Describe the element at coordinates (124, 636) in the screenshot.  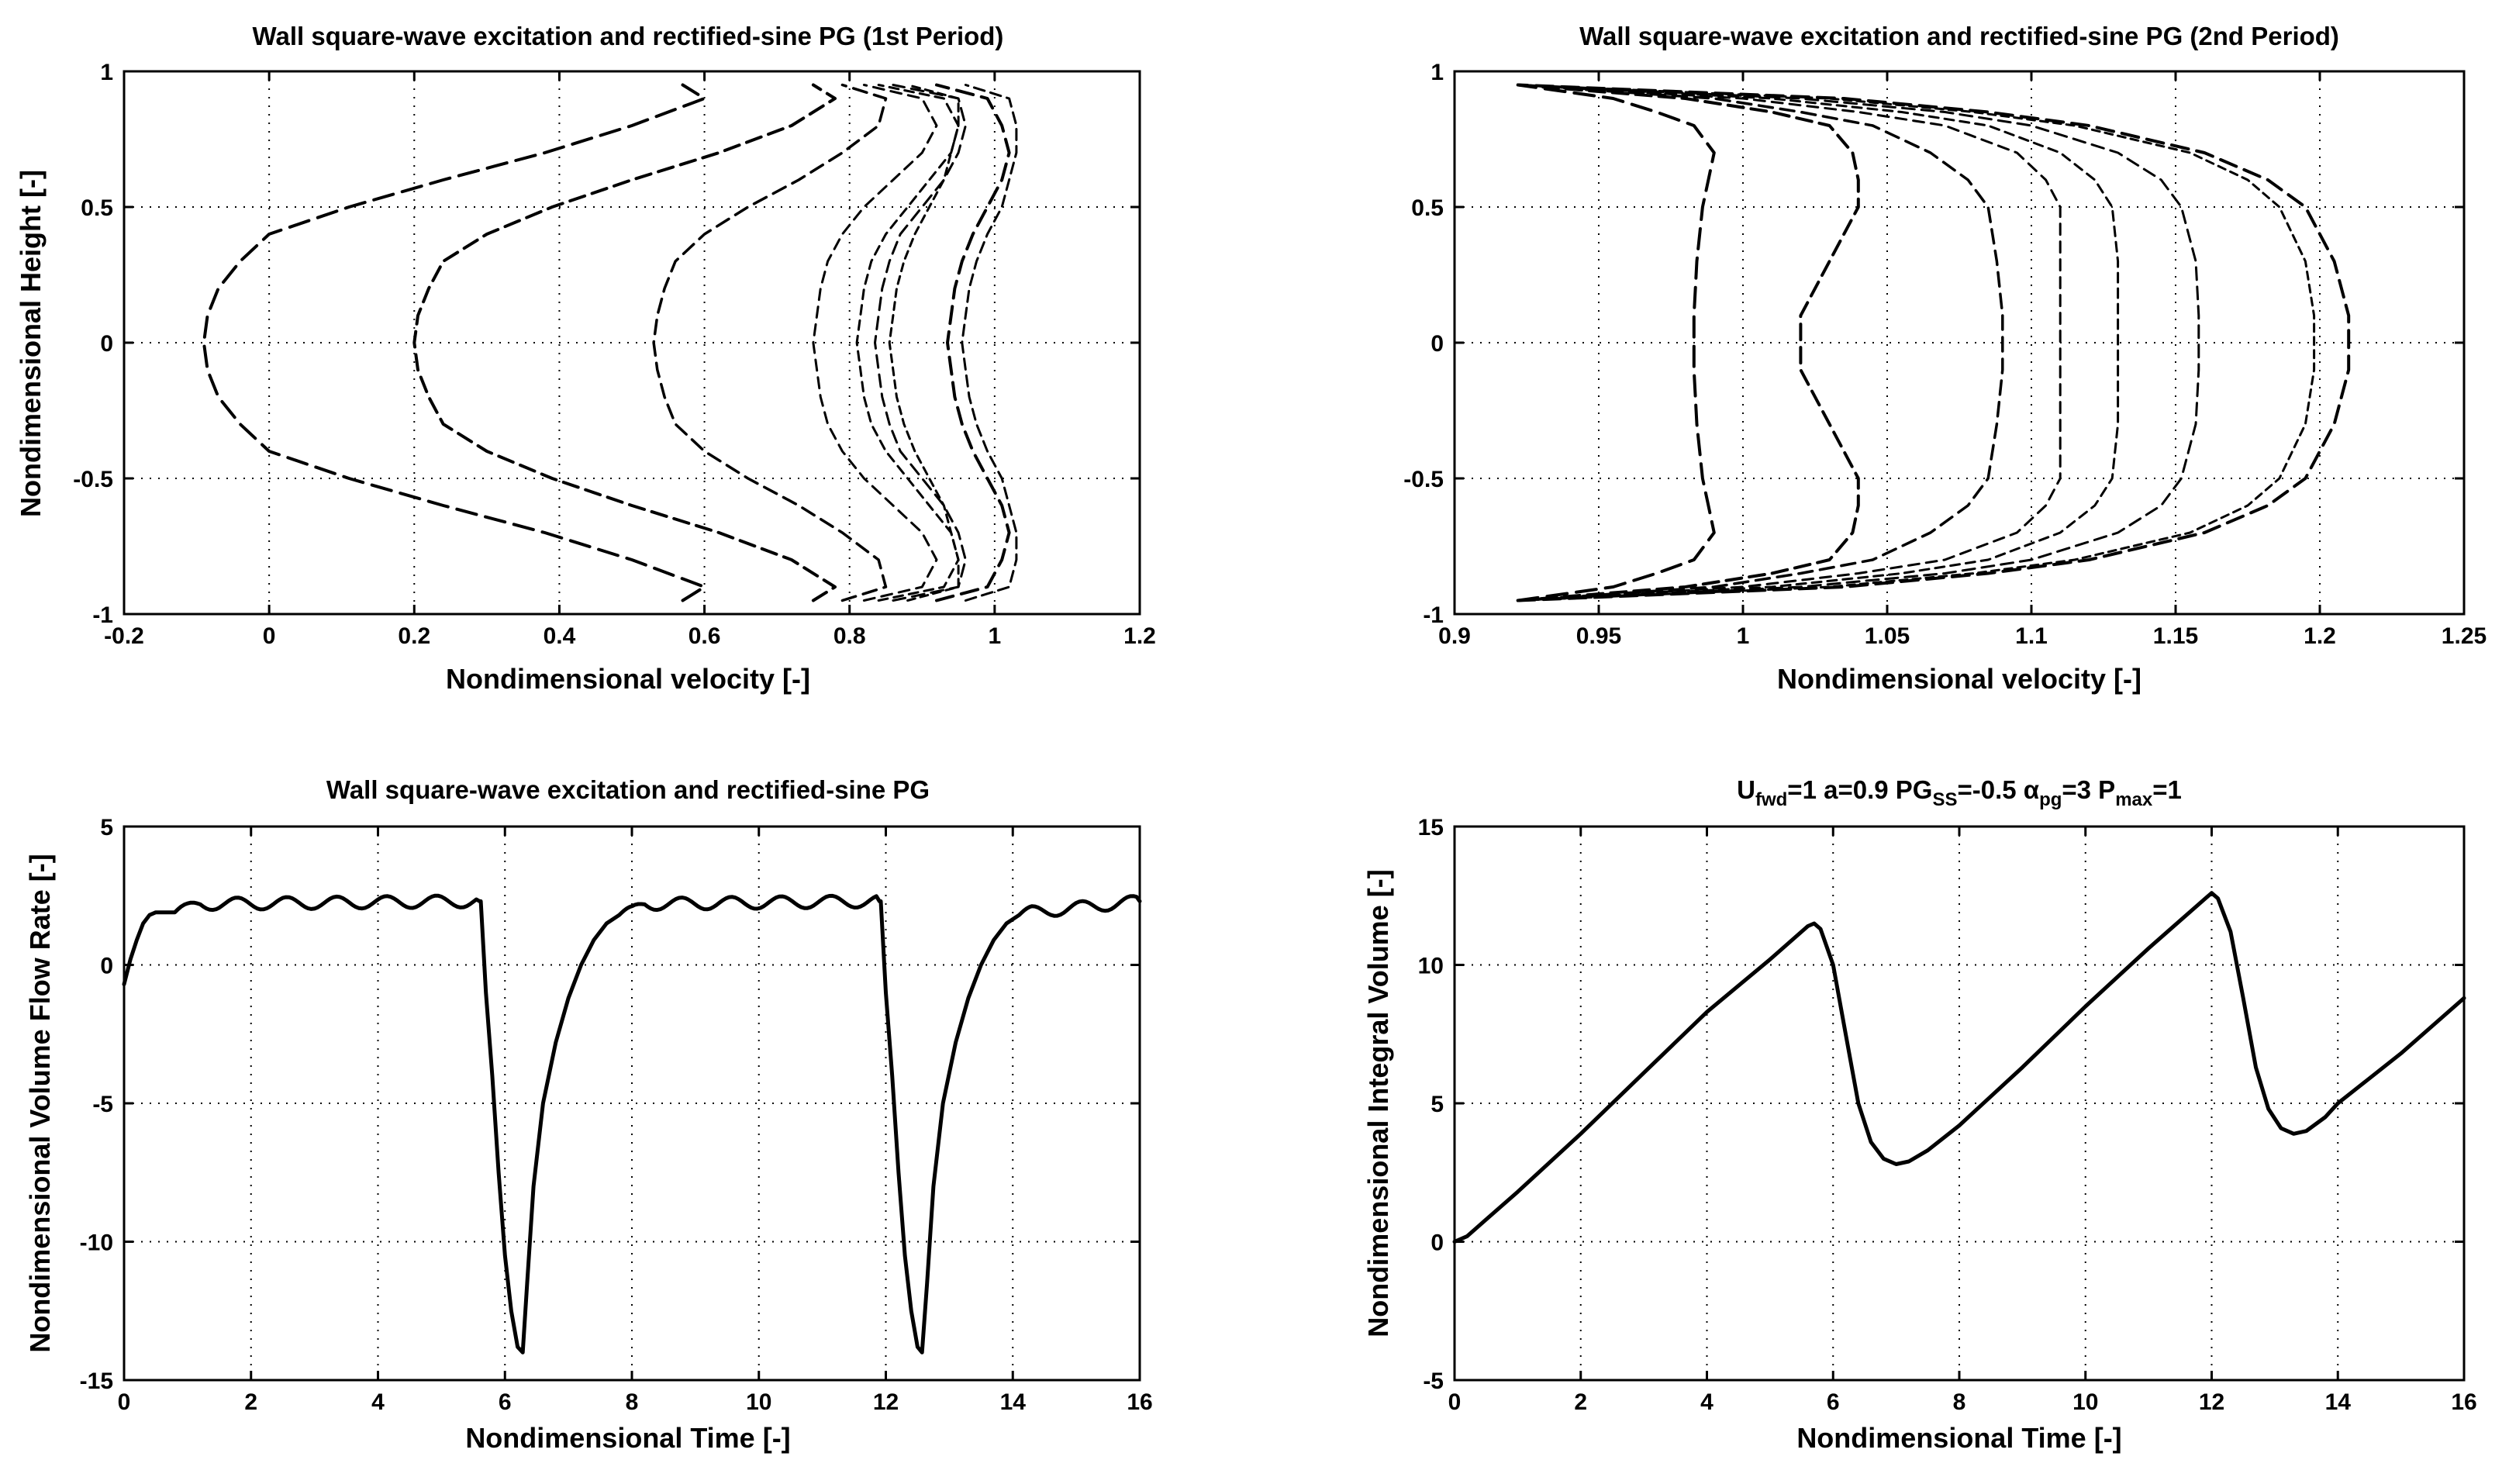
I see `x-tick-label: -0.2` at that location.